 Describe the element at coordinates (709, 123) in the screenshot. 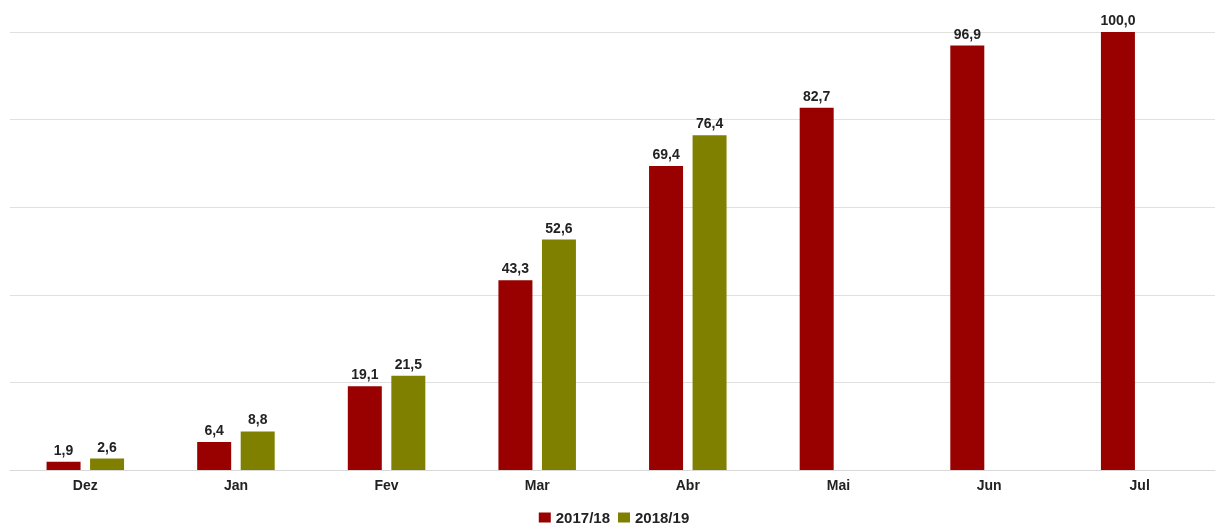

I see `data-label: 76,4` at that location.